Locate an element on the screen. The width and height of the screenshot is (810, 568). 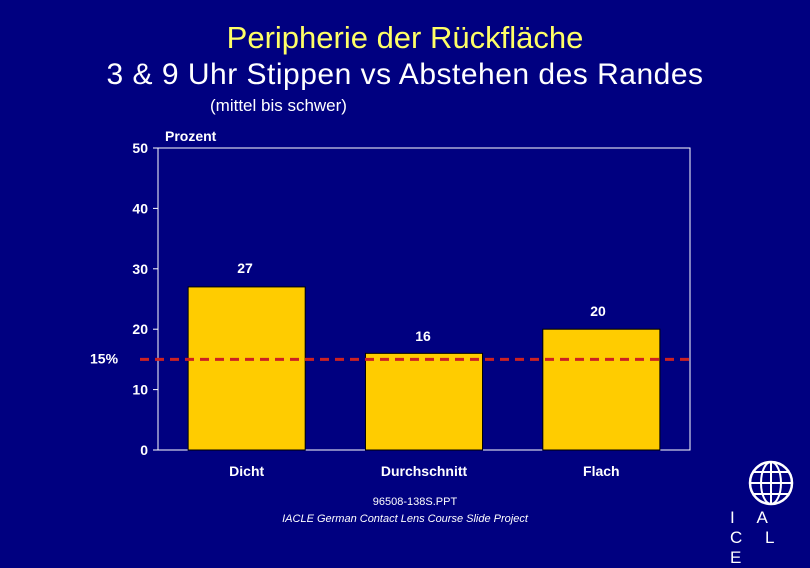
bar-flach is located at coordinates (601, 389).